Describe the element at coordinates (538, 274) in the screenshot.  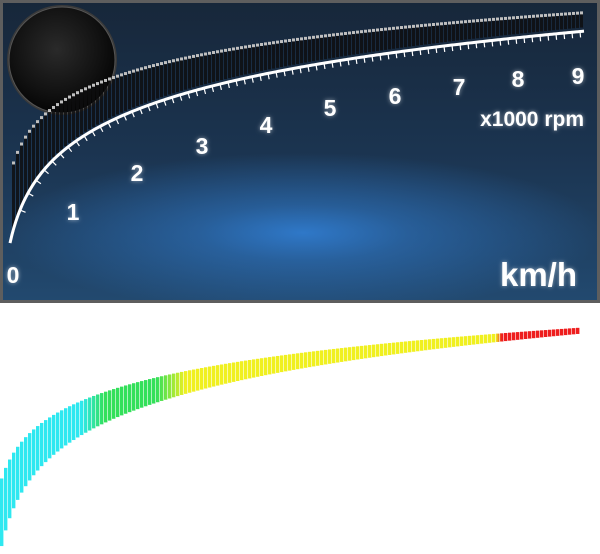
I see `speed-unit-label: km/h` at that location.